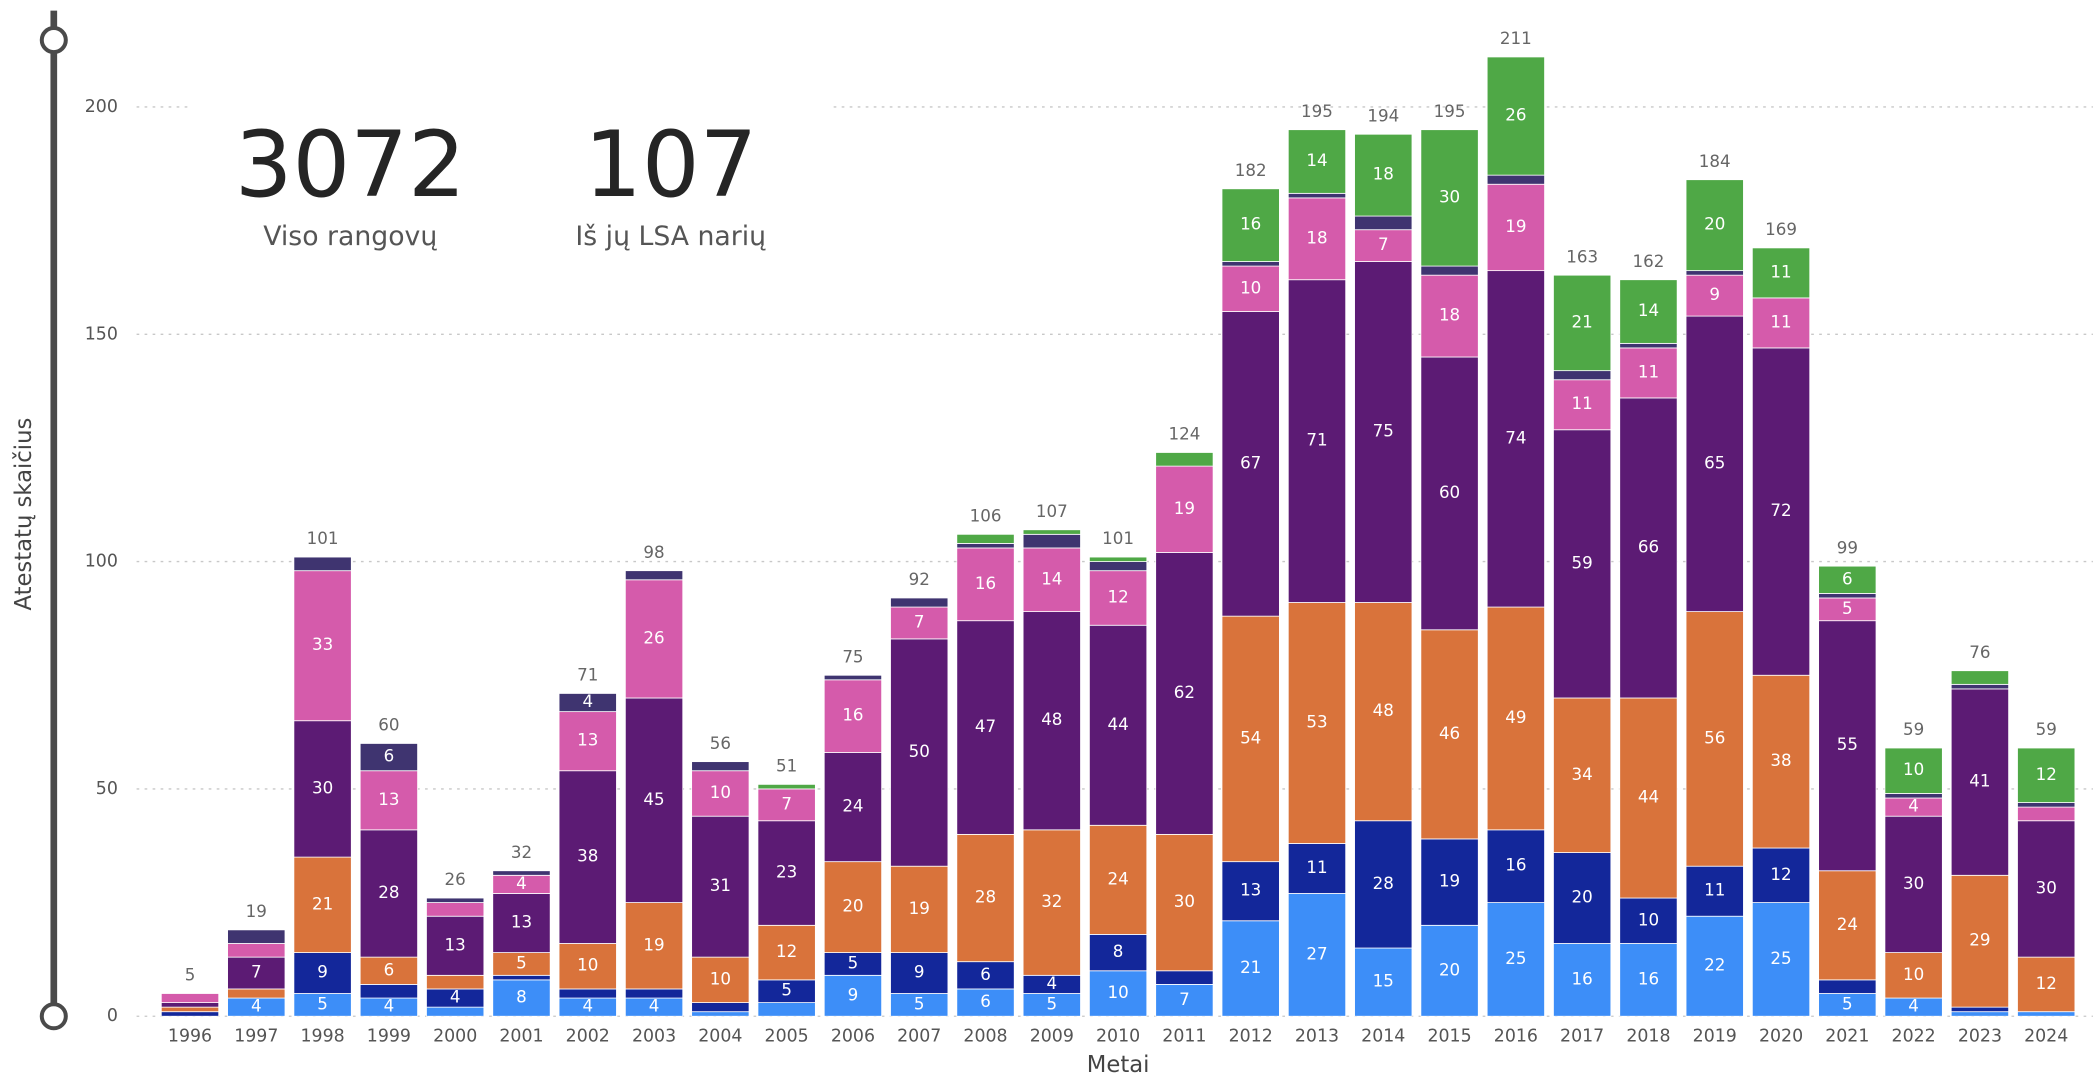 Image resolution: width=2100 pixels, height=1079 pixels. What do you see at coordinates (1449, 492) in the screenshot?
I see `data-label: 60` at bounding box center [1449, 492].